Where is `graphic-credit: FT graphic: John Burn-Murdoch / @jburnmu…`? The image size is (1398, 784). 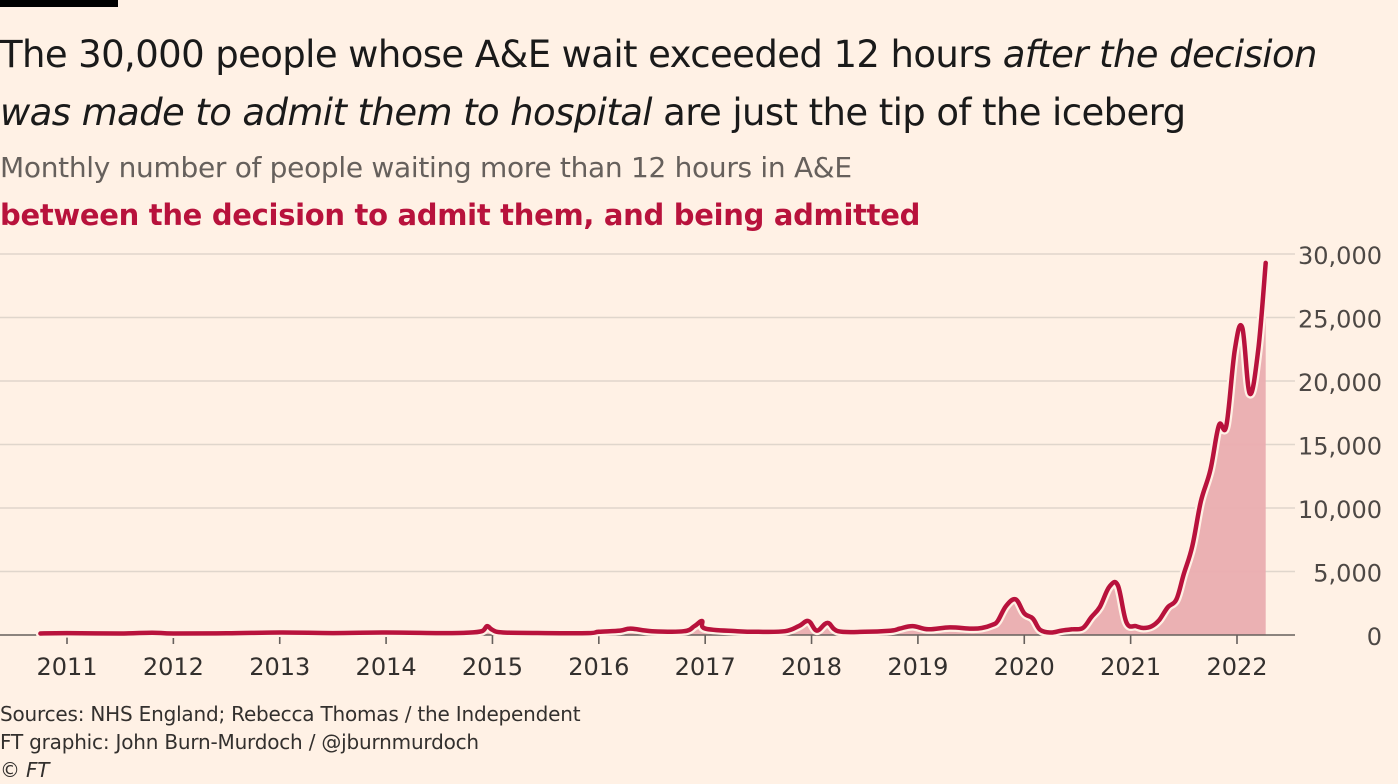 graphic-credit: FT graphic: John Burn-Murdoch / @jburnmu… is located at coordinates (239, 742).